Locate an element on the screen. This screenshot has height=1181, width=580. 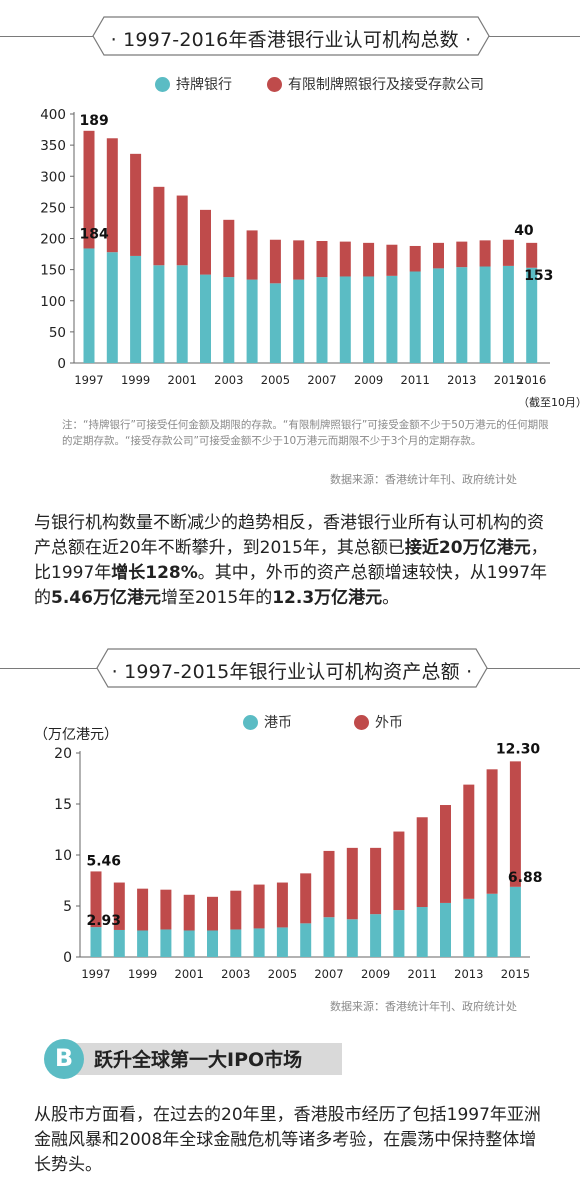
x-tick-label: 1997 is located at coordinates (95, 974).